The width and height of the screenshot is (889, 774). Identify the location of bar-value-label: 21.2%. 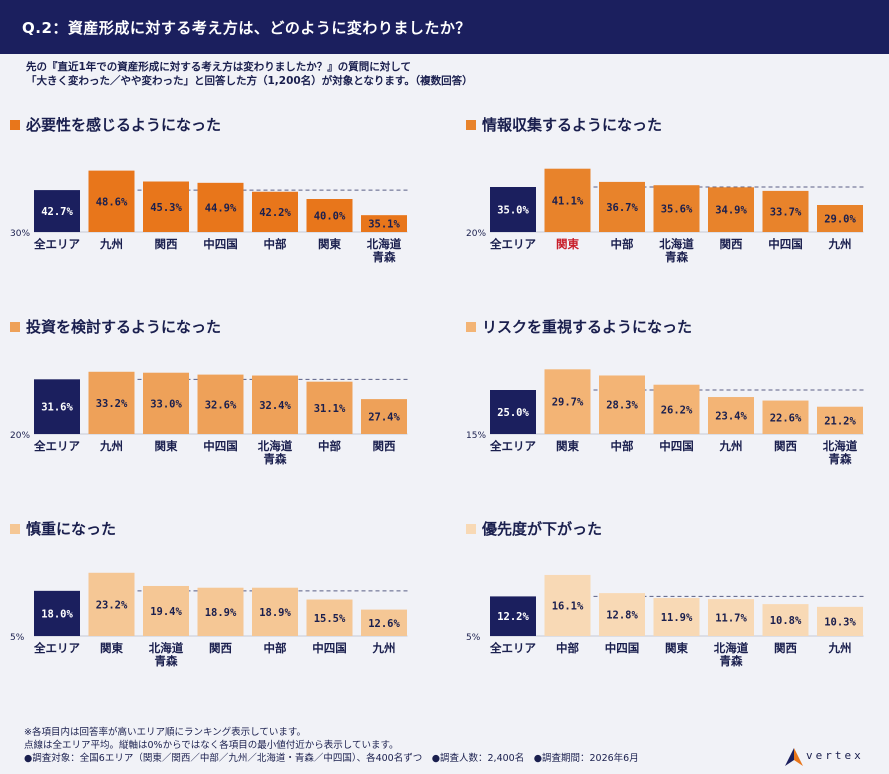
(840, 421).